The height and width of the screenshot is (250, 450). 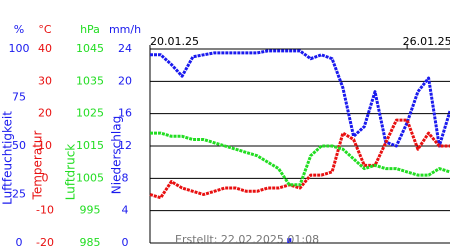 What do you see at coordinates (125, 177) in the screenshot?
I see `y-tick-label: 8` at bounding box center [125, 177].